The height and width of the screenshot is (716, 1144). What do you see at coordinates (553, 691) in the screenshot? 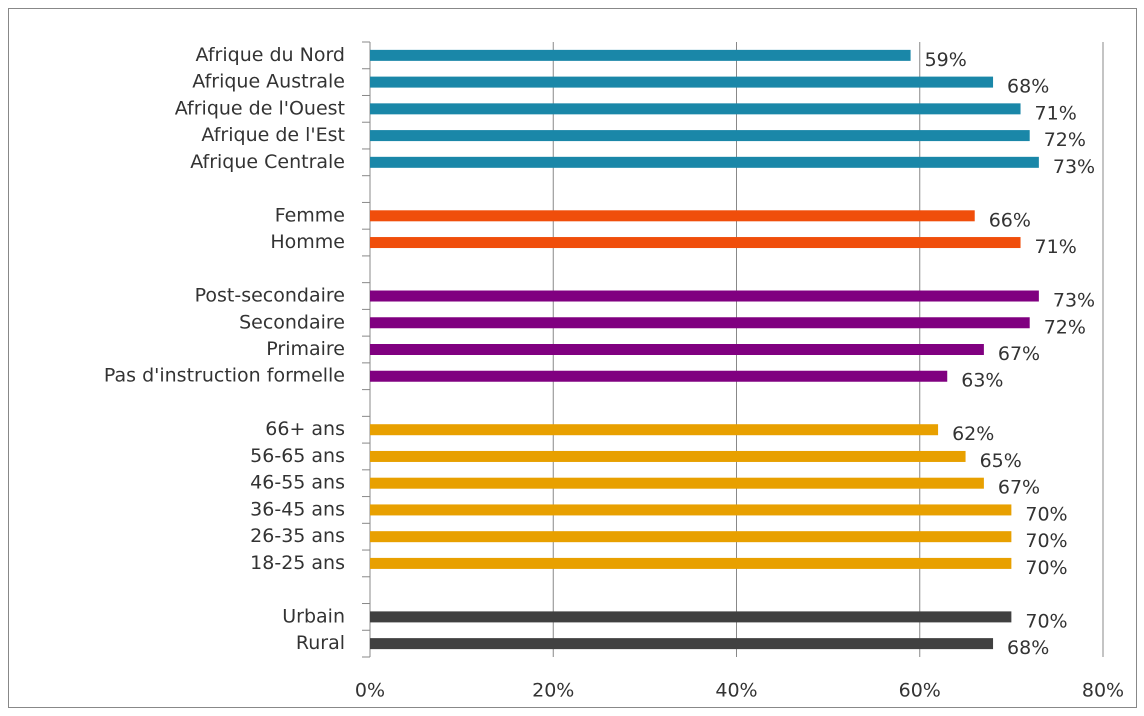
I see `x-tick-label: 20%` at bounding box center [553, 691].